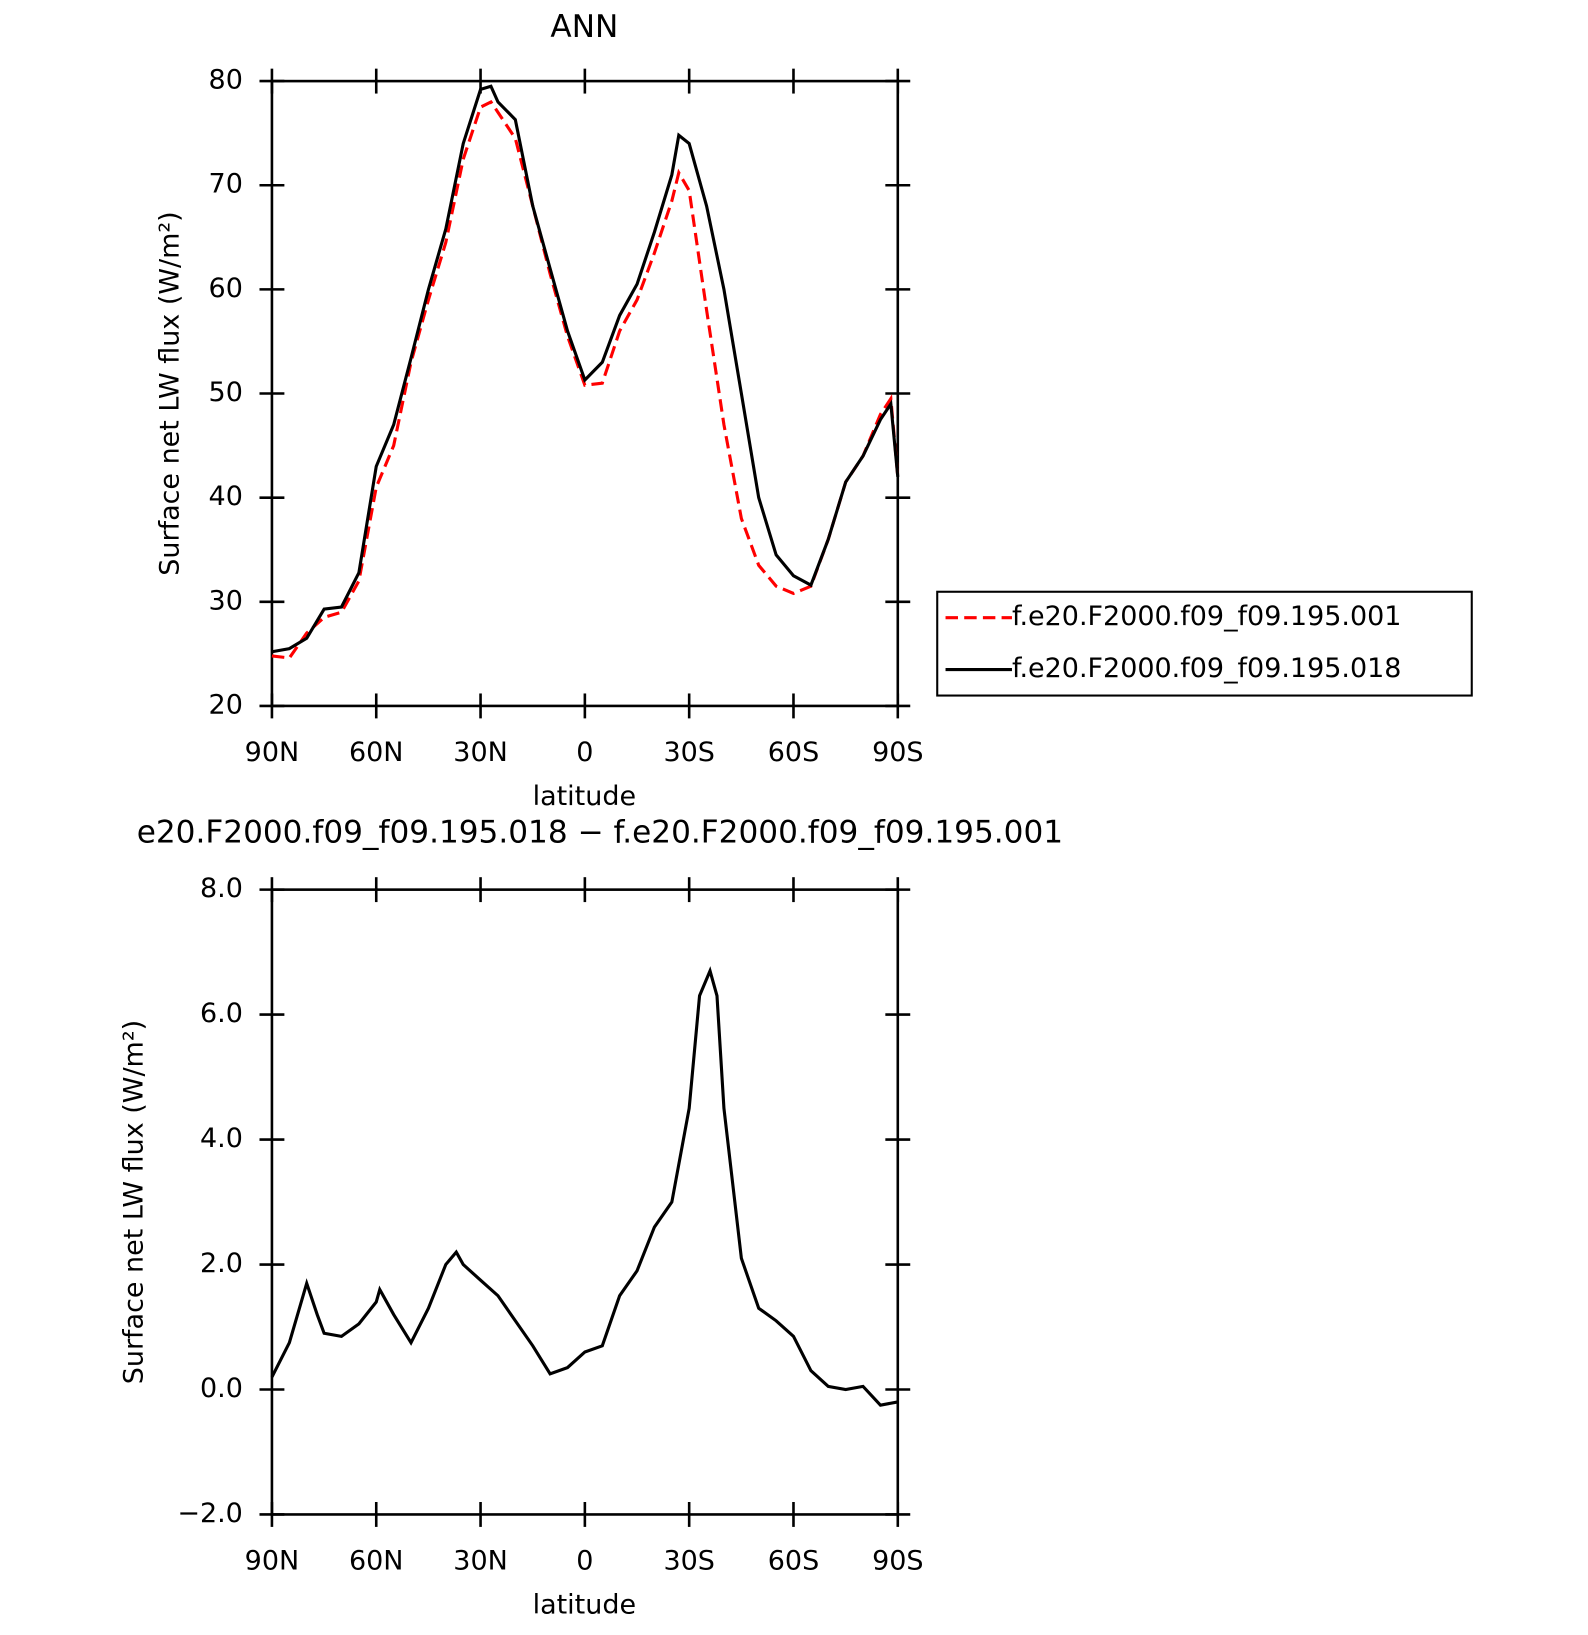  What do you see at coordinates (226, 80) in the screenshot?
I see `y-tick-label: 80` at bounding box center [226, 80].